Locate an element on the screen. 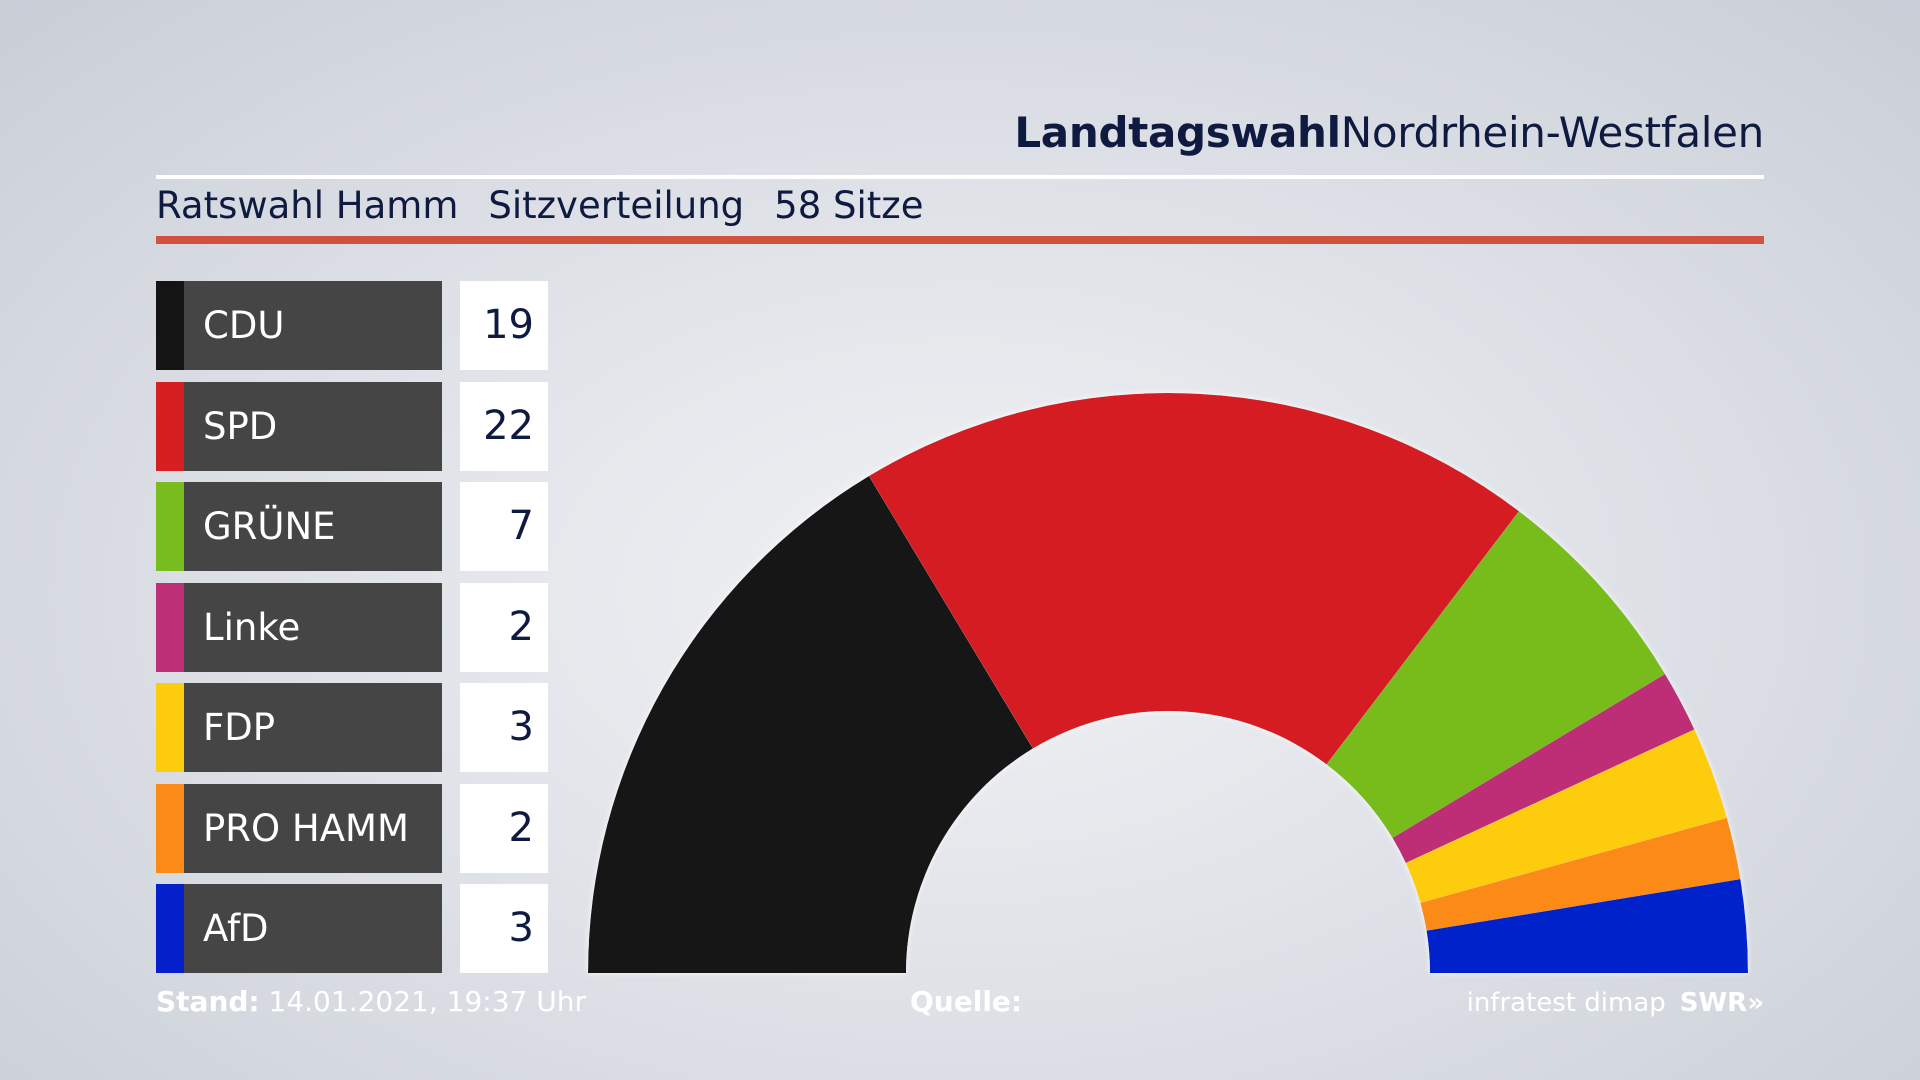 The height and width of the screenshot is (1080, 1920). seat-value-label: 22 is located at coordinates (508, 426).